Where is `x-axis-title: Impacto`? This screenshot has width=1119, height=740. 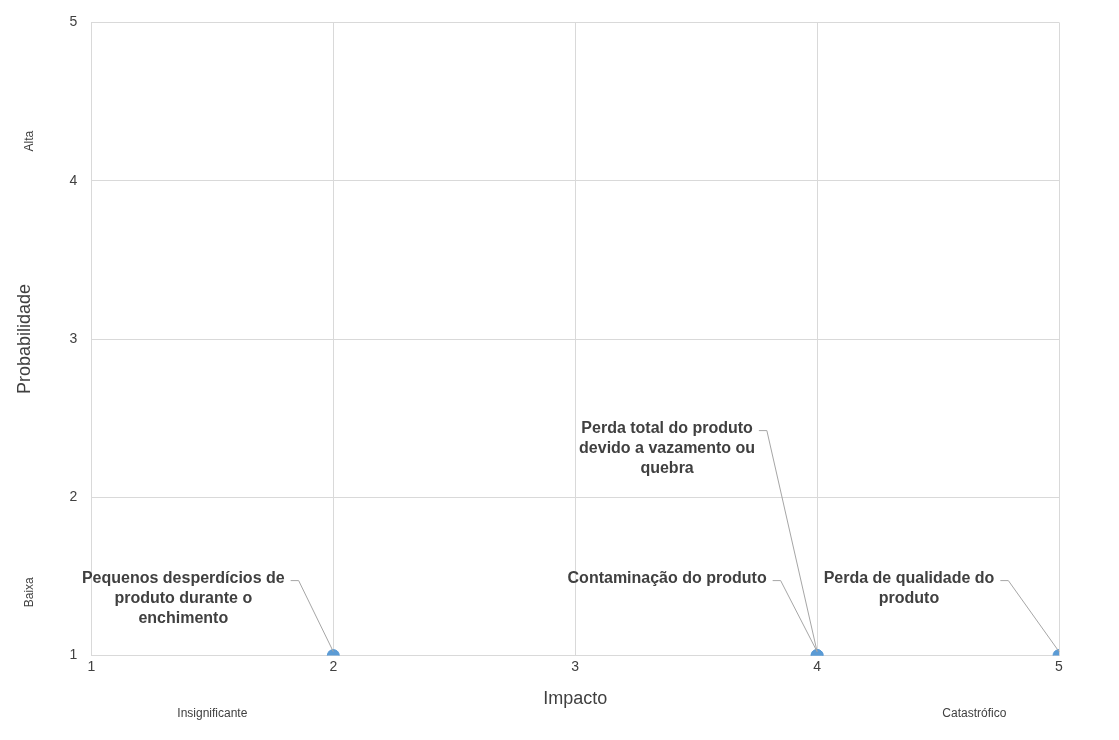
x-axis-title: Impacto is located at coordinates (575, 698).